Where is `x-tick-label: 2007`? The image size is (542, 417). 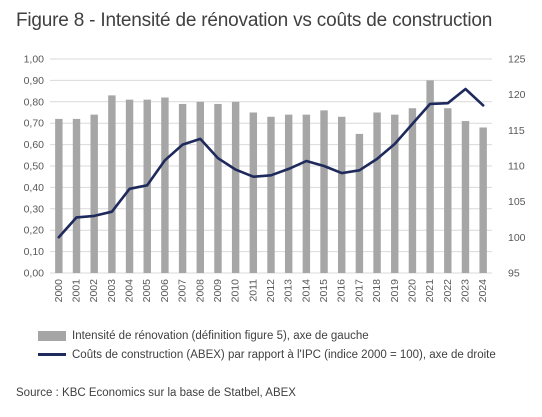 x-tick-label: 2007 is located at coordinates (183, 291).